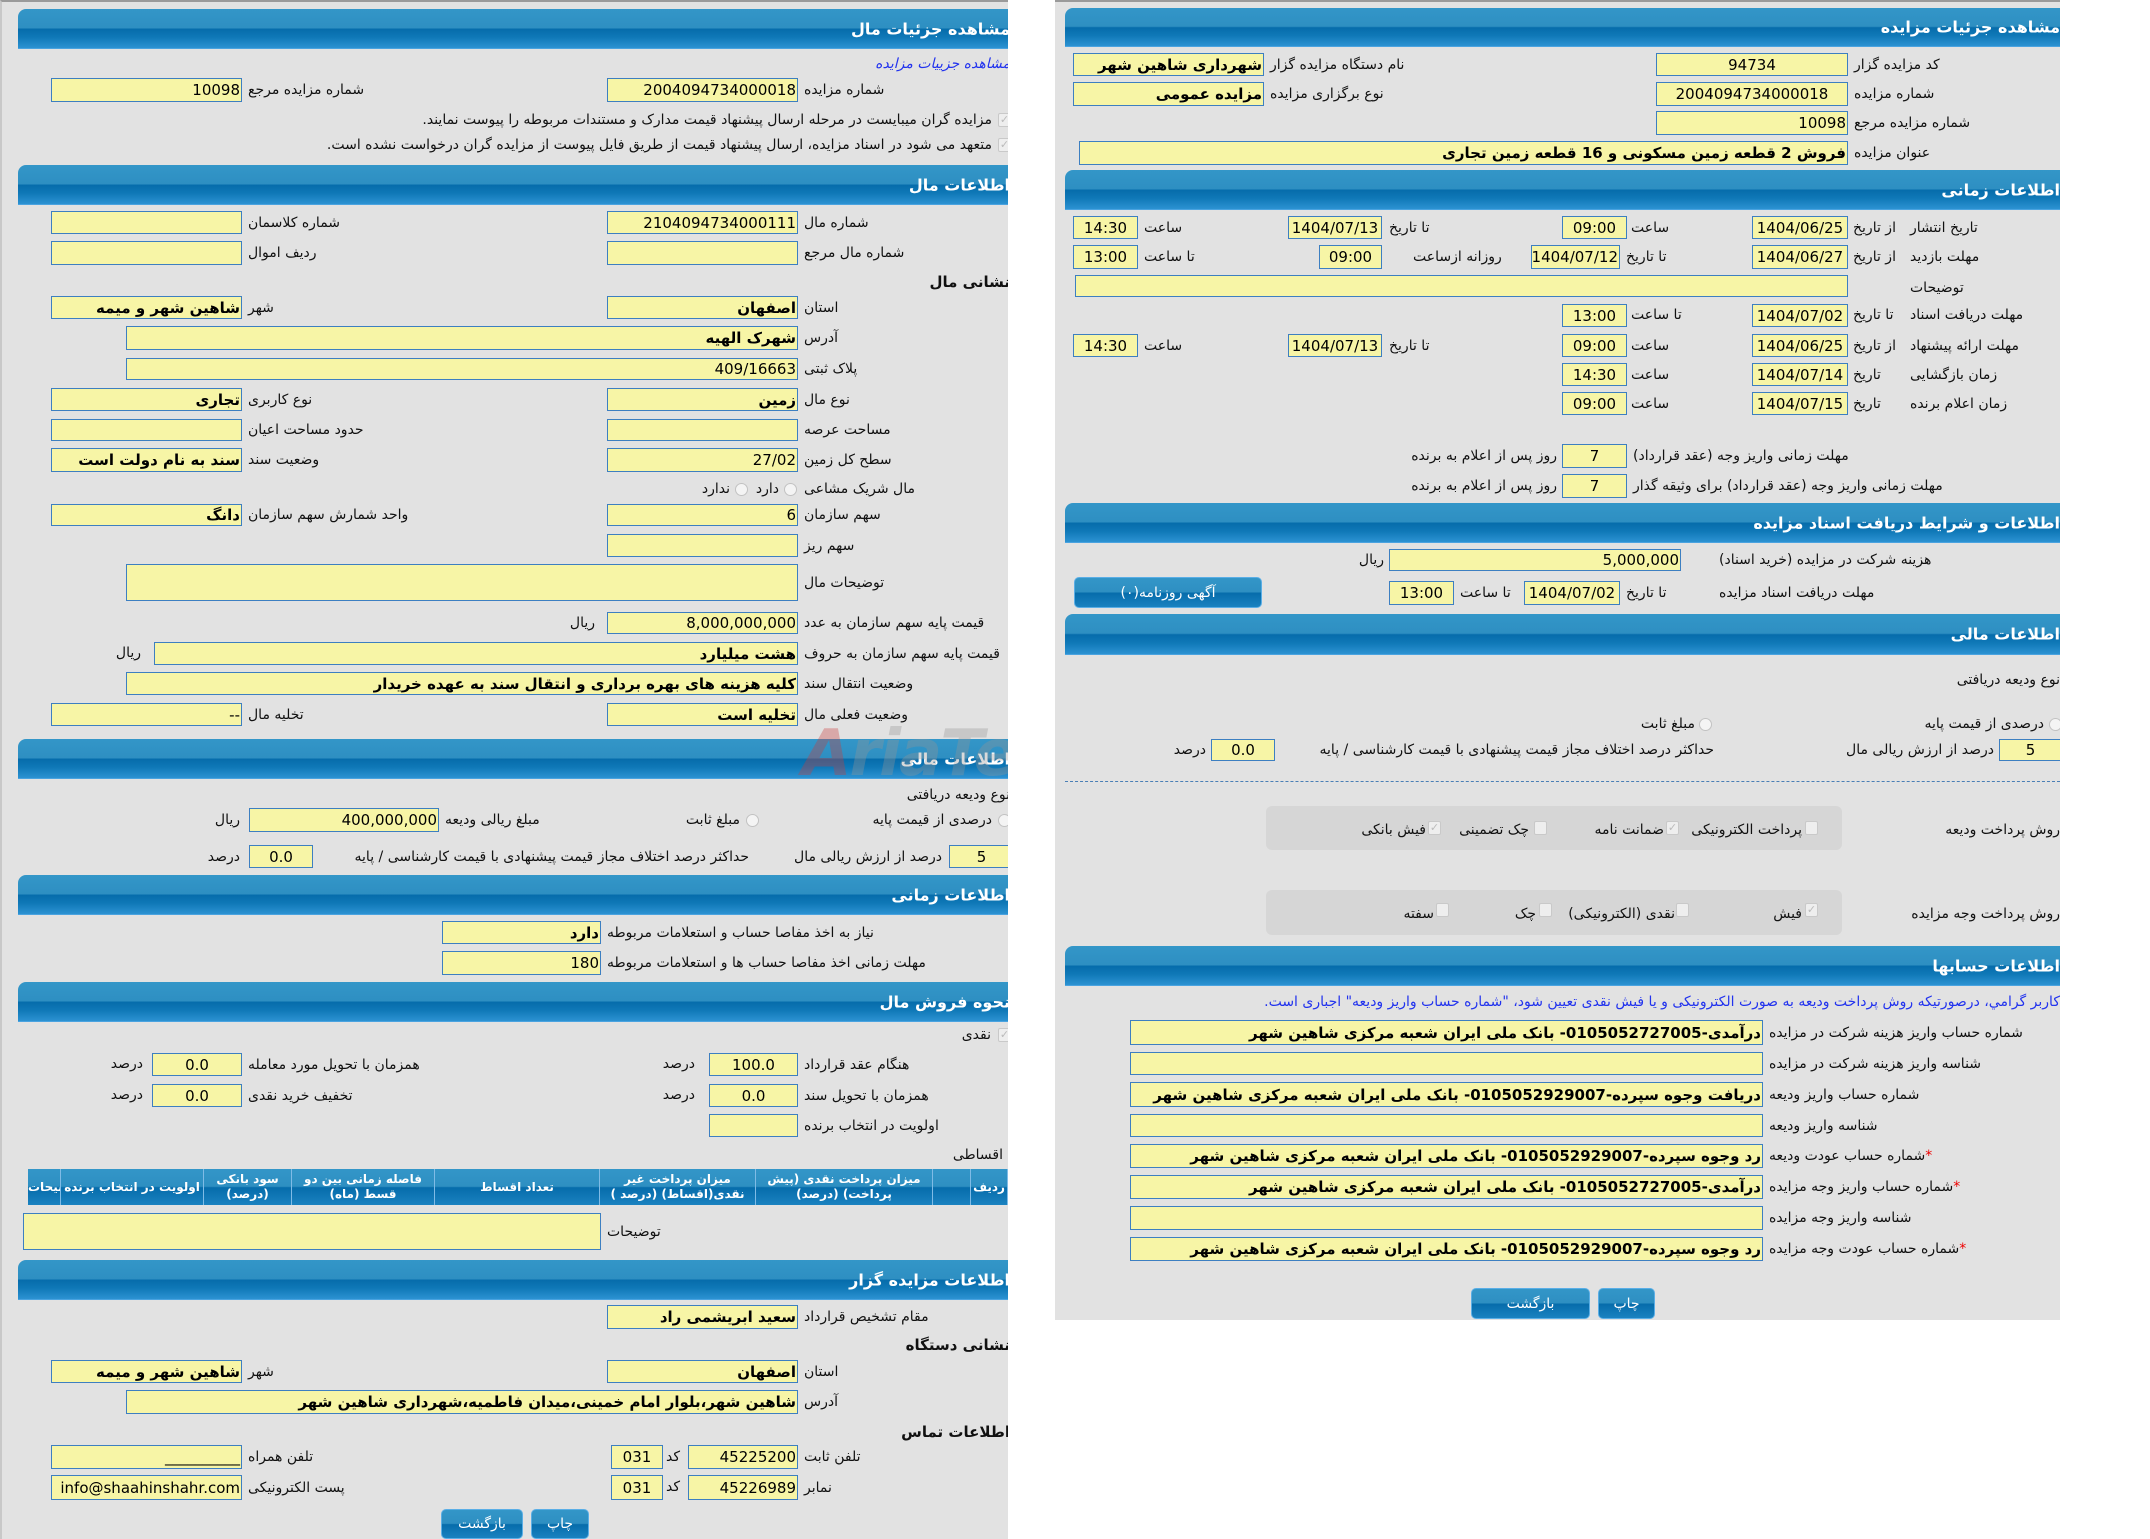 The height and width of the screenshot is (1539, 2150). What do you see at coordinates (1800, 315) in the screenshot?
I see `doc-deadline-date-field: 1404/07/02` at bounding box center [1800, 315].